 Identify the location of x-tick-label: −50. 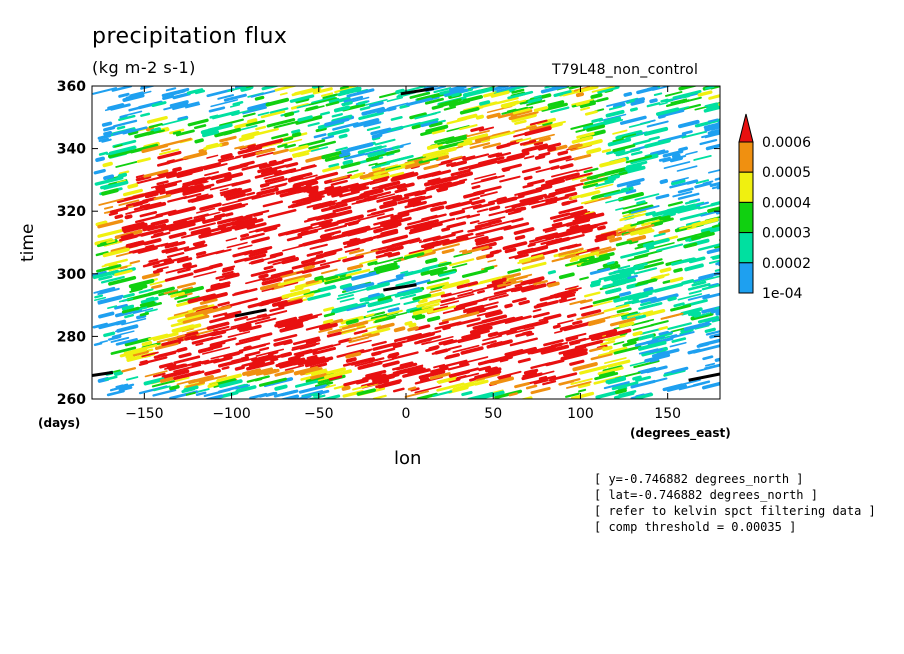
(319, 414).